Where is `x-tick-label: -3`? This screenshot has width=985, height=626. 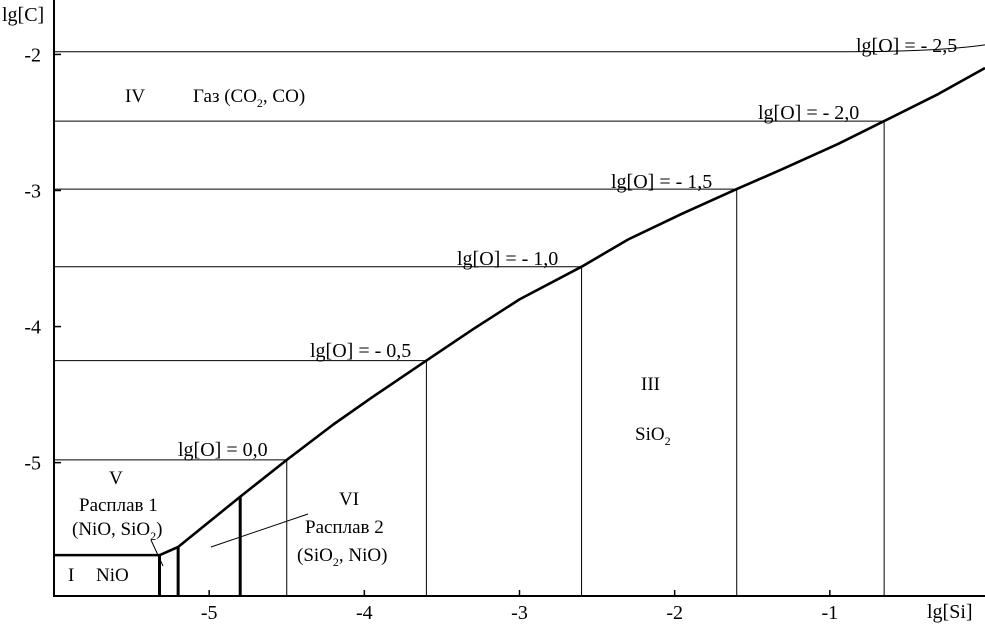
x-tick-label: -3 is located at coordinates (519, 613).